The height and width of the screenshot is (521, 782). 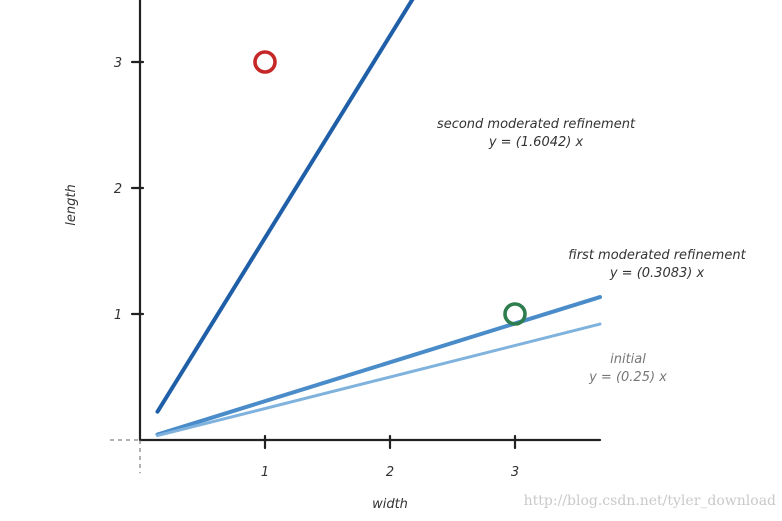 I want to click on y-axis-title: length, so click(x=71, y=204).